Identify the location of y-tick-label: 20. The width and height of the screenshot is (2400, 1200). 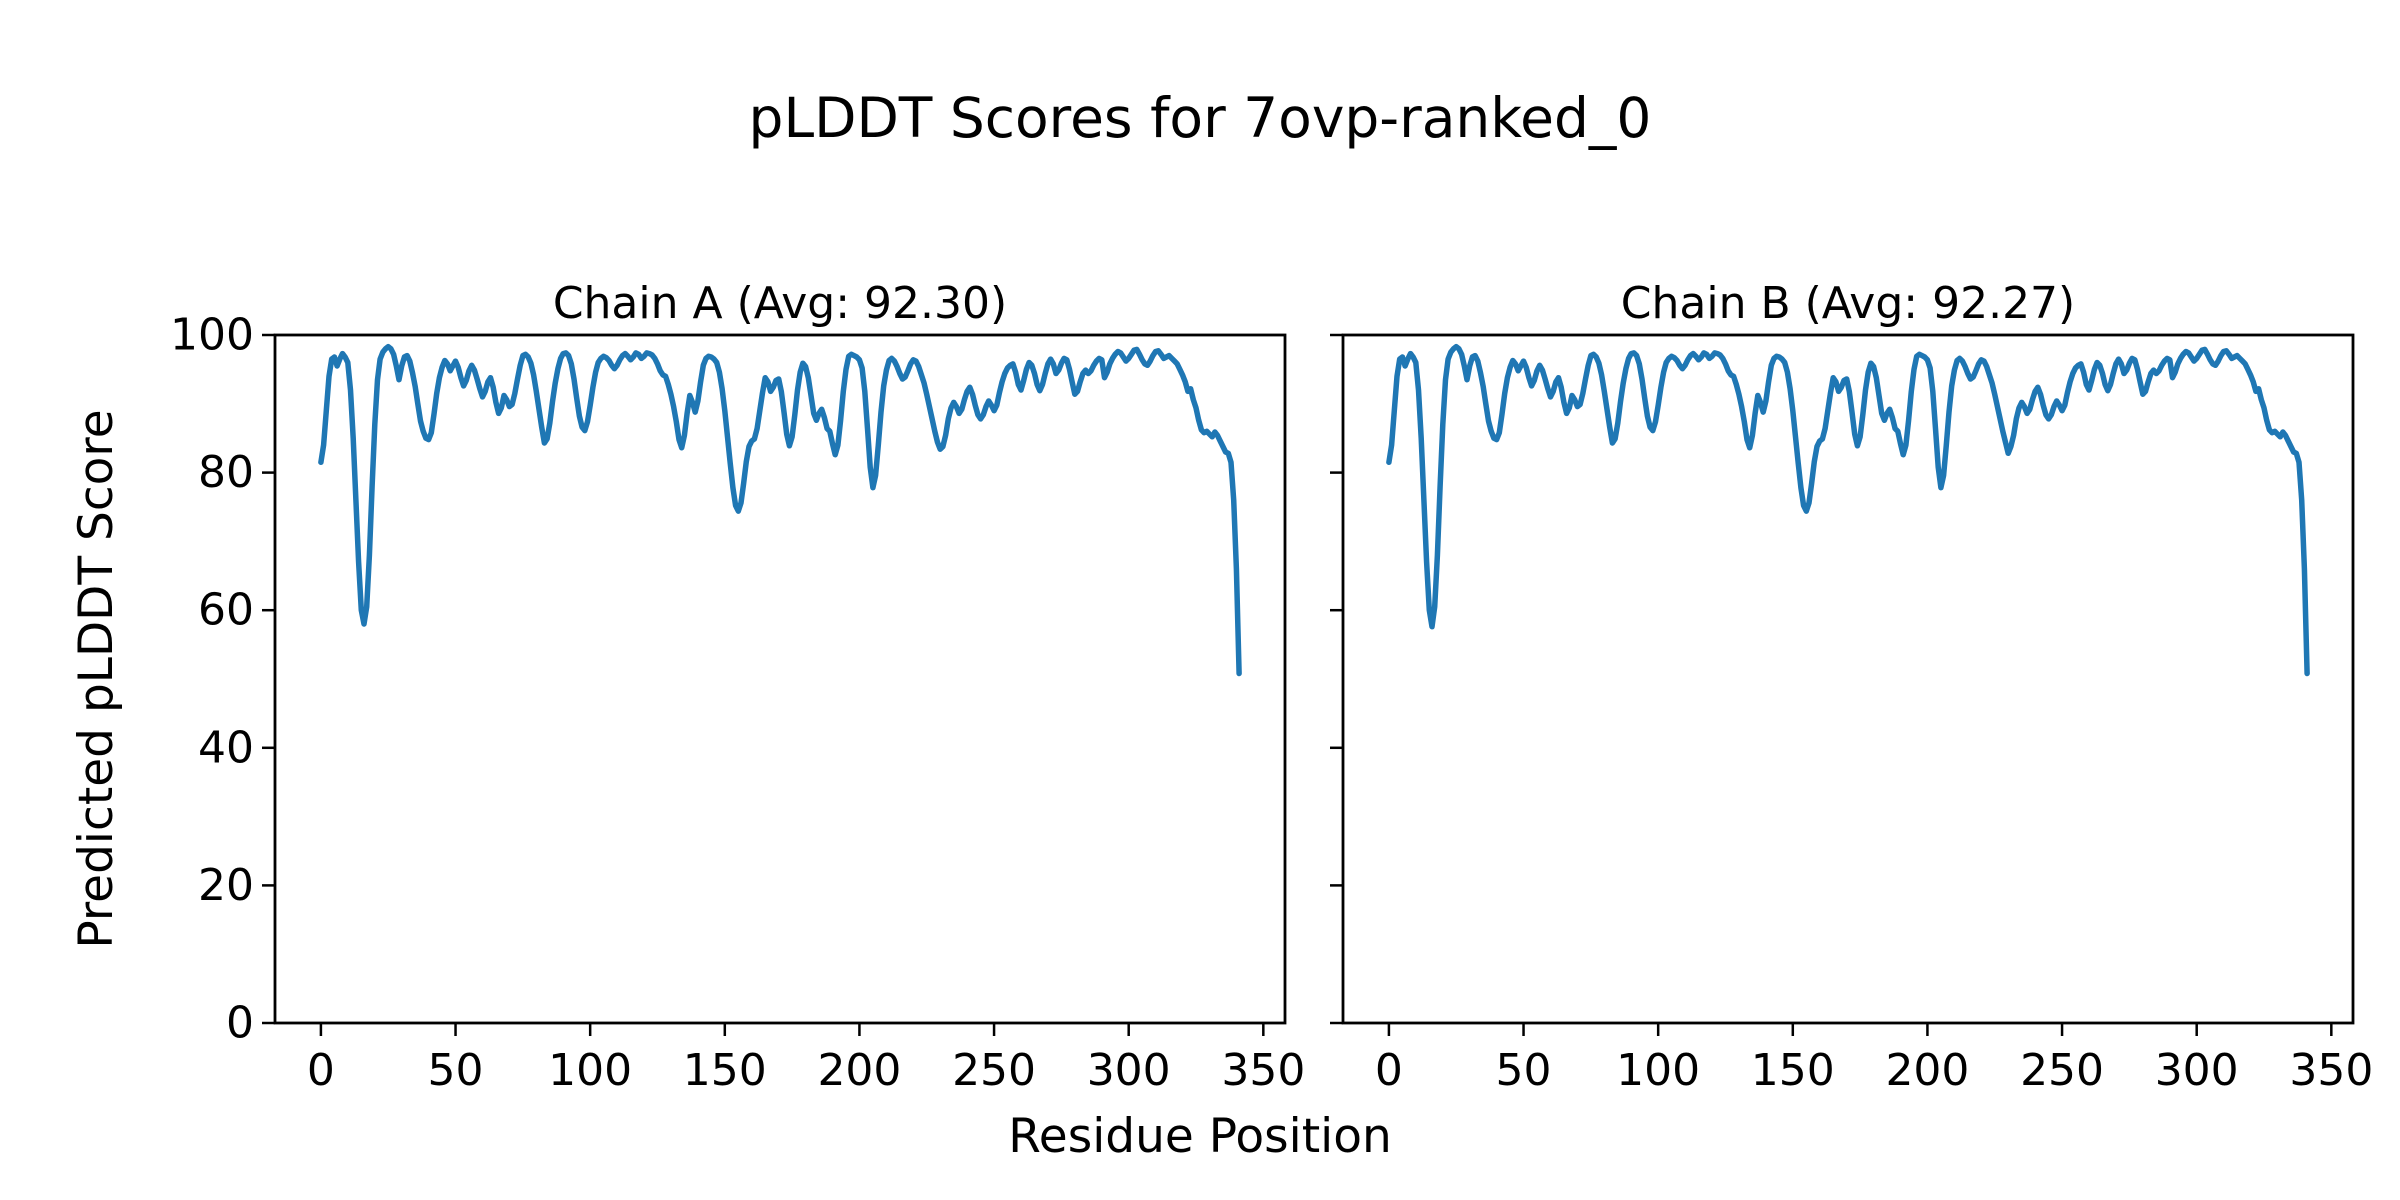
(226, 885).